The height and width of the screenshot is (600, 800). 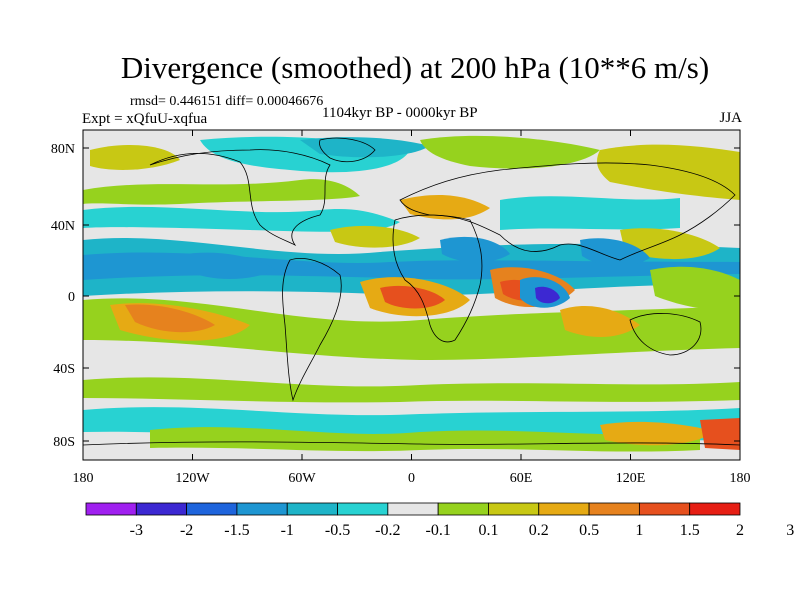 I want to click on colorbar: -3 -2 -1.5 -1 -0.5 -0.2 -0.1 0.1 0.2 0.5 1 1.5 2 3, so click(x=439, y=520).